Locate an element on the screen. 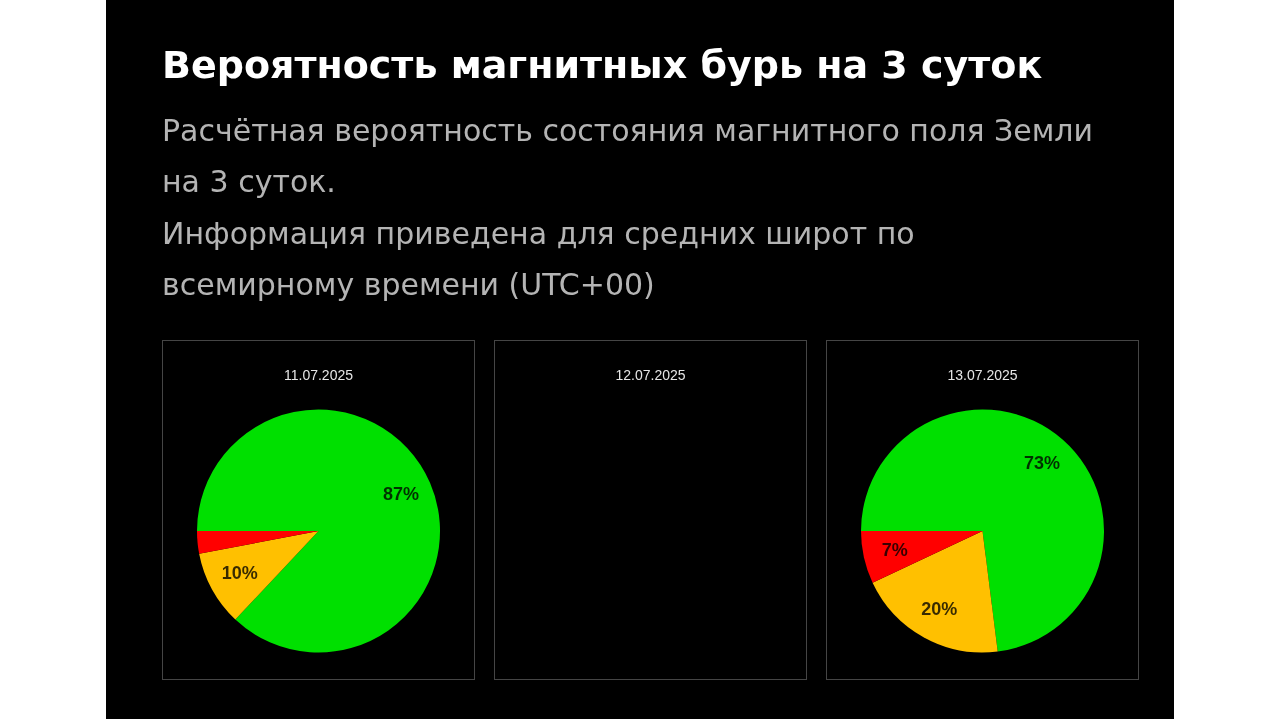  data-label: 7% is located at coordinates (894, 549).